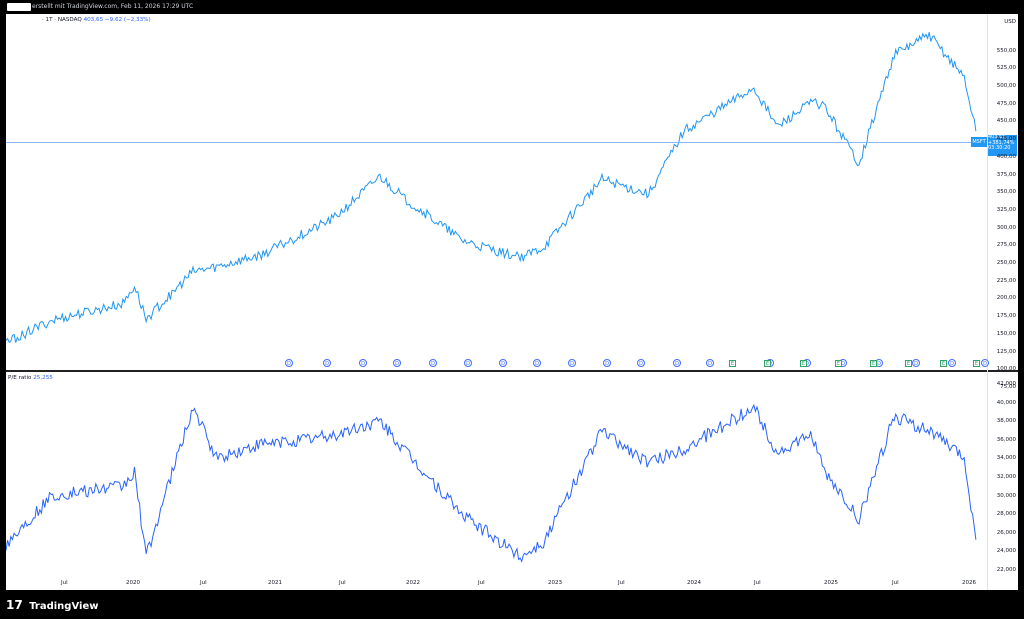  What do you see at coordinates (20, 378) in the screenshot?
I see `pe-name: P/E ratio` at bounding box center [20, 378].